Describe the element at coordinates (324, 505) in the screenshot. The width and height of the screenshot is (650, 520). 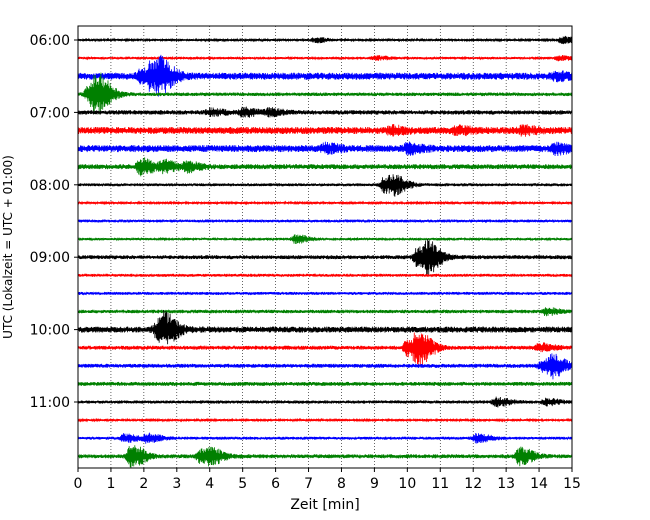
I see `x-axis-label: Zeit [min]` at that location.